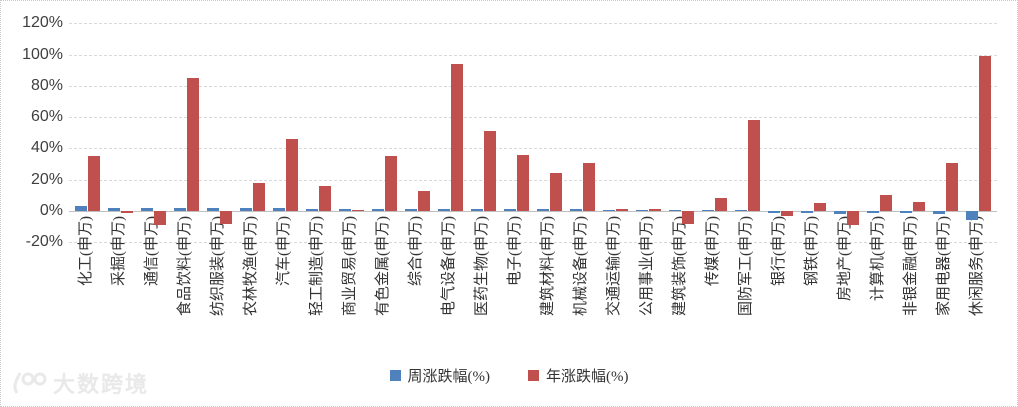  Describe the element at coordinates (811, 251) in the screenshot. I see `x-category-label: 钢铁(申万)` at that location.